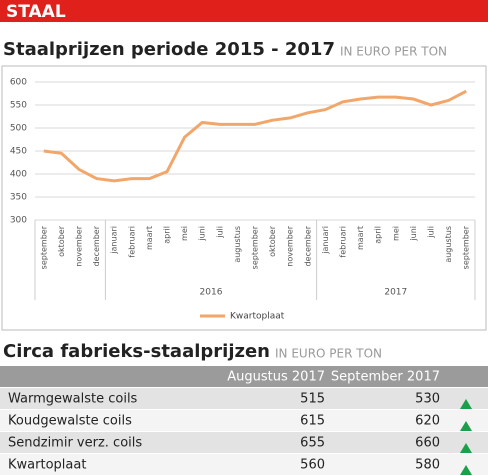 The image size is (488, 475). What do you see at coordinates (312, 465) in the screenshot?
I see `table-cell: 560` at bounding box center [312, 465].